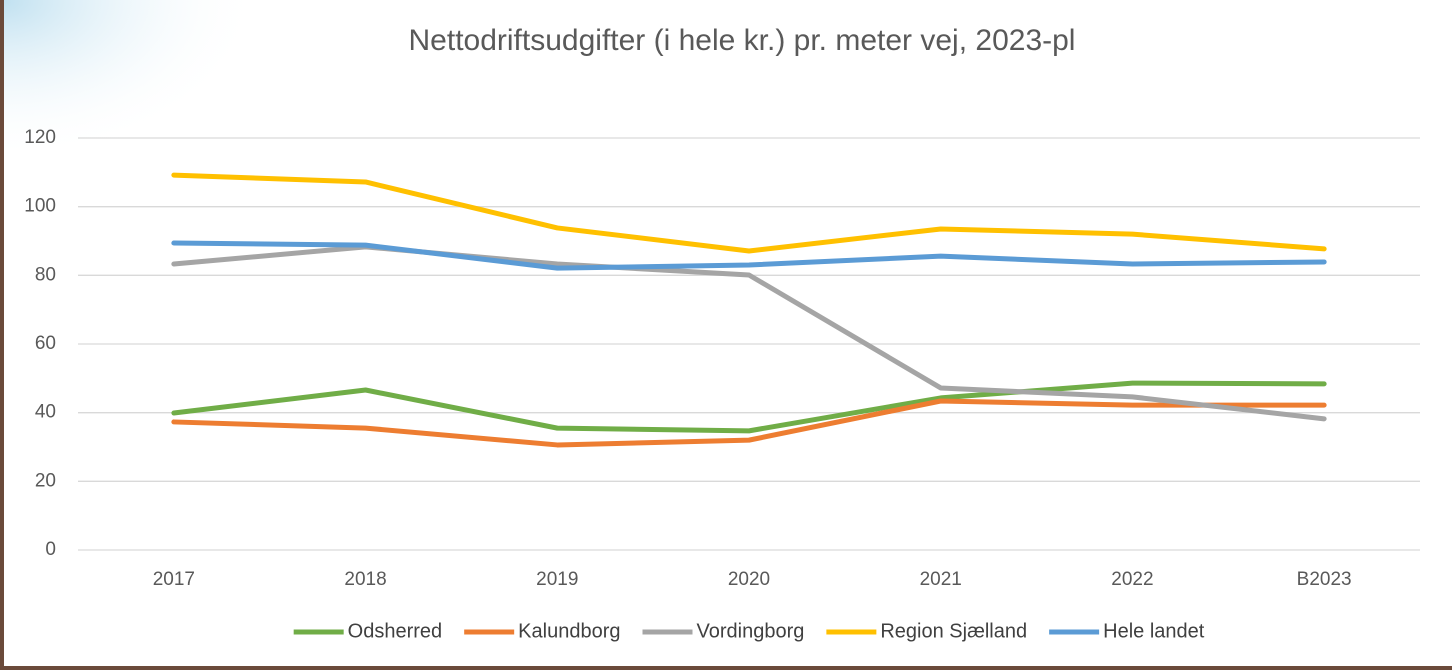 The height and width of the screenshot is (670, 1452). I want to click on y-tick-label: 40, so click(45, 412).